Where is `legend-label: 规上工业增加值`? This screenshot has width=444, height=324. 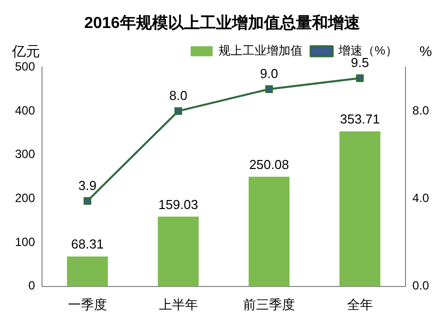 legend-label: 规上工业增加值 is located at coordinates (260, 51).